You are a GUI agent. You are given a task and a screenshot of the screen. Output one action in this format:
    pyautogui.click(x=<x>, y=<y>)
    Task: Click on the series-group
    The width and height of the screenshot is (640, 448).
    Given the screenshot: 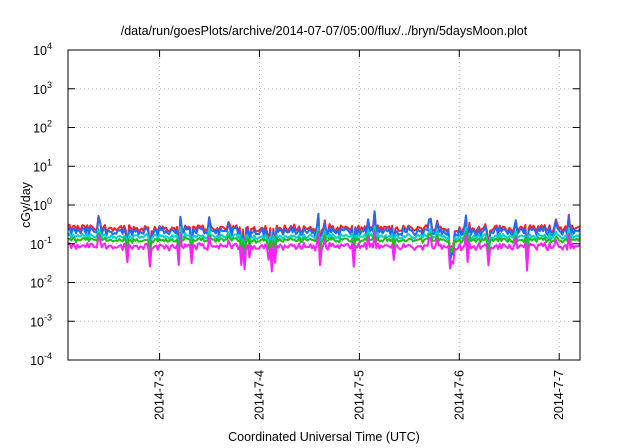 What is the action you would take?
    pyautogui.click(x=324, y=241)
    